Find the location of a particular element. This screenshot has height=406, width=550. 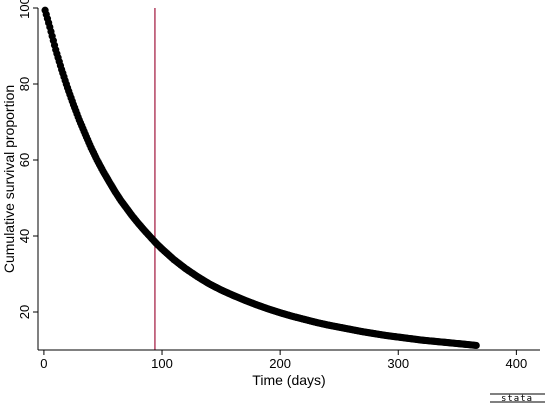

y-axis-title: Cumulative survival proportion is located at coordinates (9, 179).